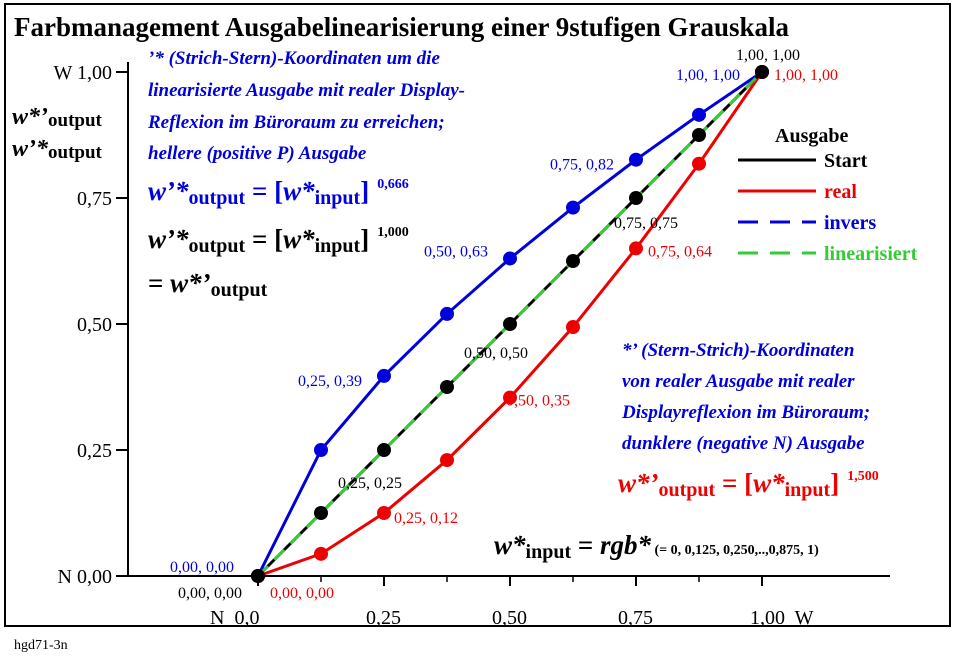 Image resolution: width=958 pixels, height=661 pixels. Describe the element at coordinates (456, 251) in the screenshot. I see `data-label: 0,50, 0,63` at that location.